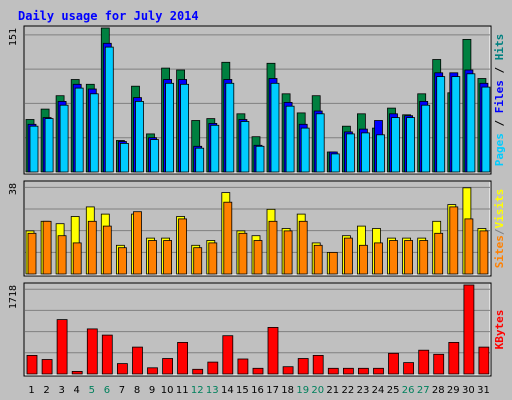 The image size is (512, 400). I want to click on legend-label: Pages, so click(499, 149).